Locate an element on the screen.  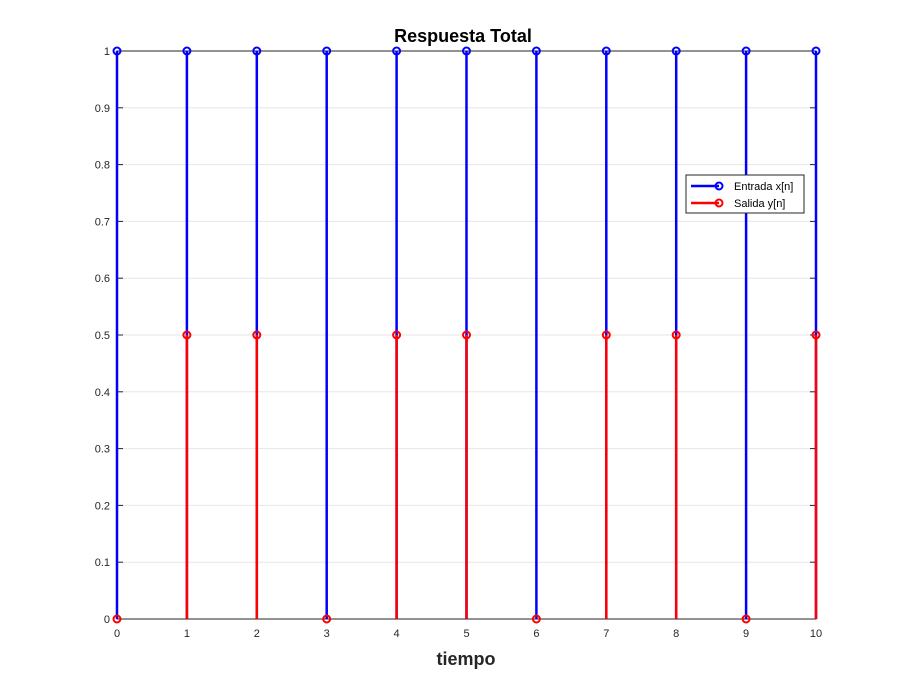
x-tick-label: 4 is located at coordinates (397, 634).